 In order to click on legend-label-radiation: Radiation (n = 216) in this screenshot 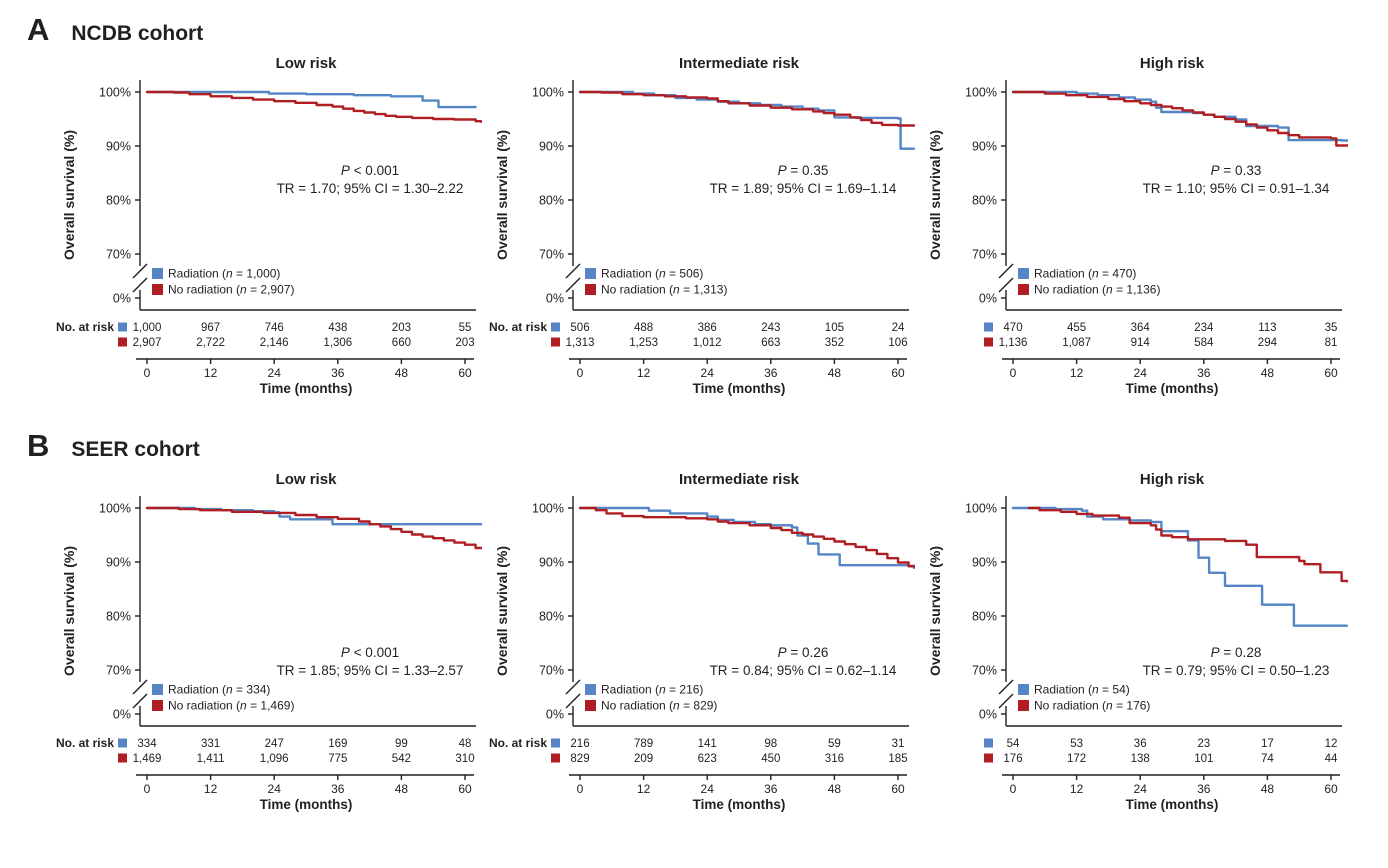, I will do `click(652, 690)`.